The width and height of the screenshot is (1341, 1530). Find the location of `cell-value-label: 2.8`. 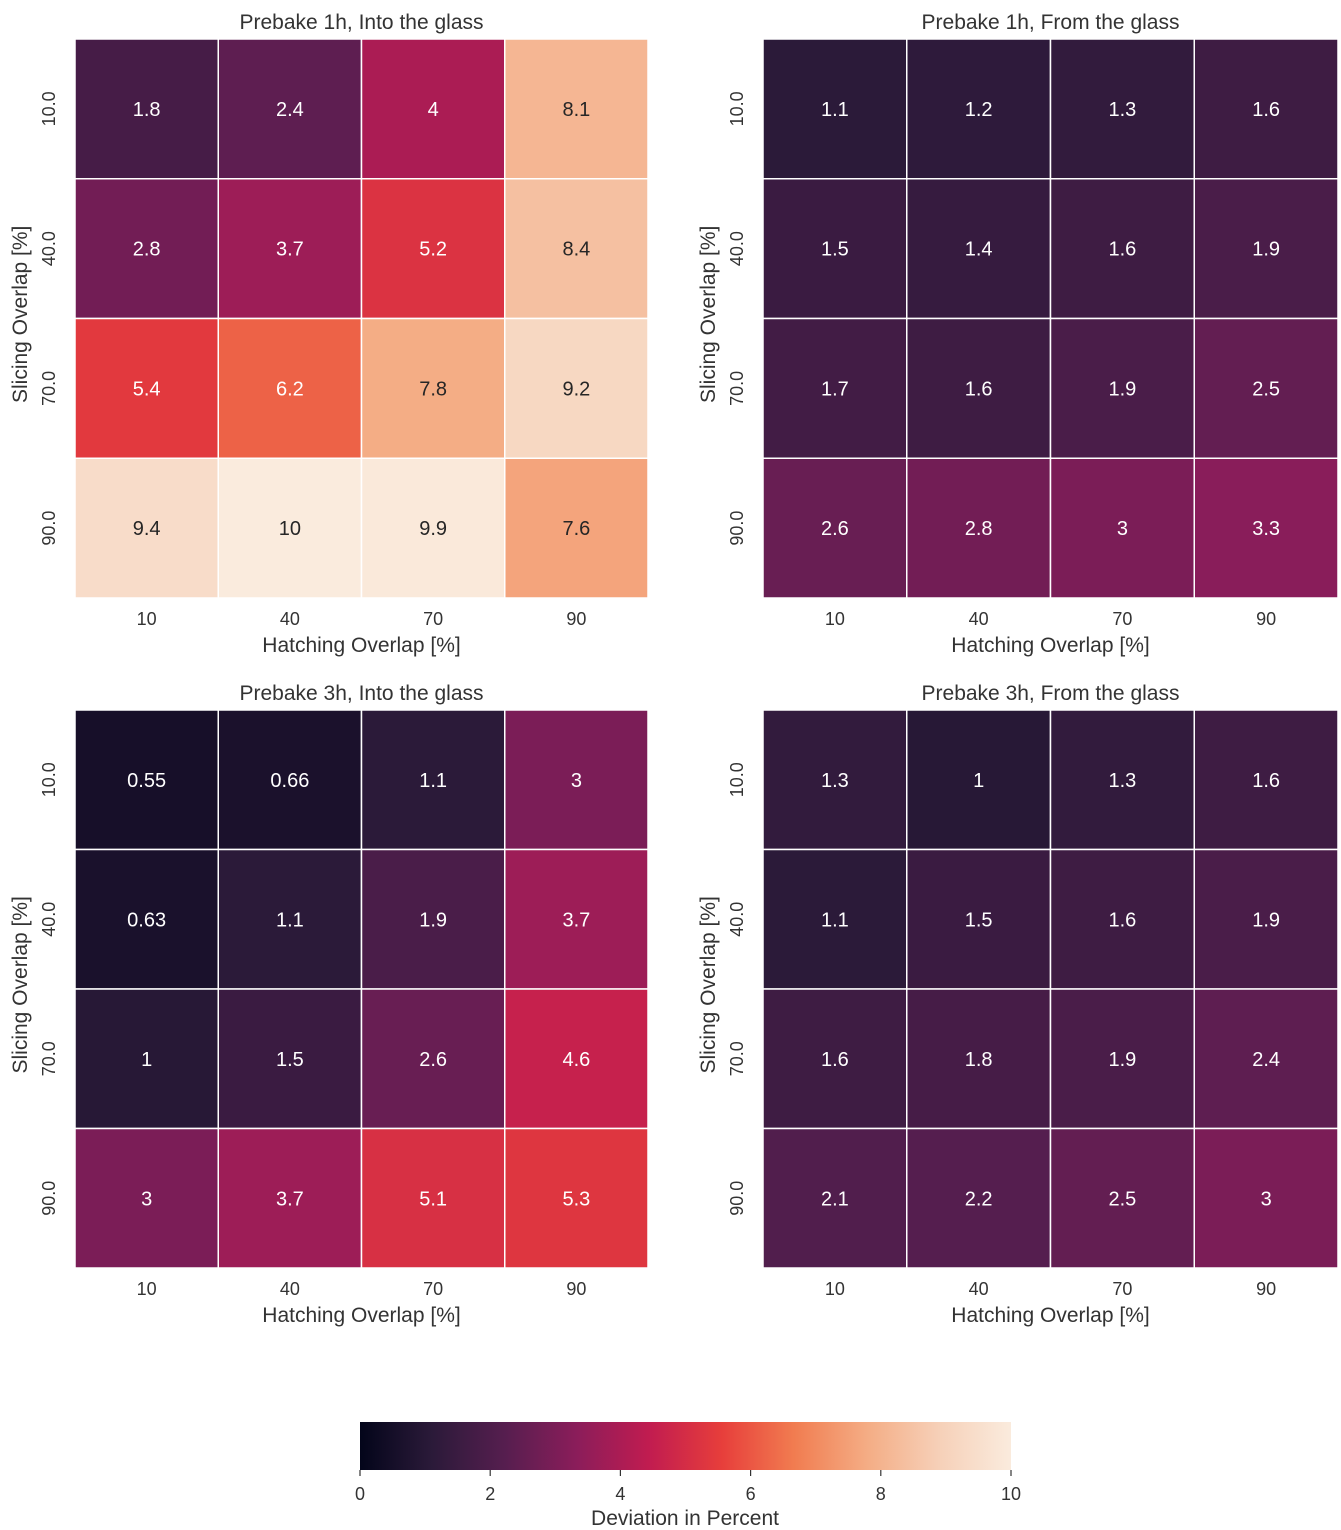

cell-value-label: 2.8 is located at coordinates (979, 529).